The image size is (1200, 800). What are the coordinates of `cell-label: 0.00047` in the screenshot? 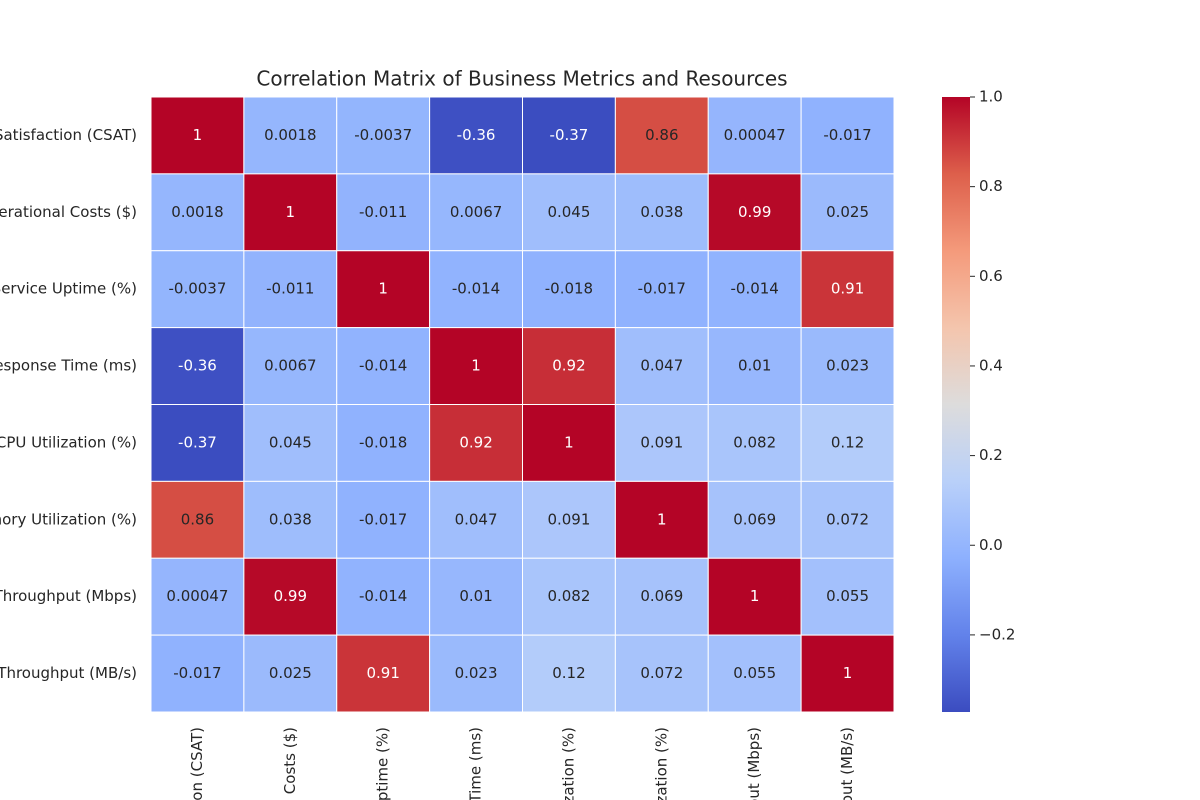 It's located at (197, 596).